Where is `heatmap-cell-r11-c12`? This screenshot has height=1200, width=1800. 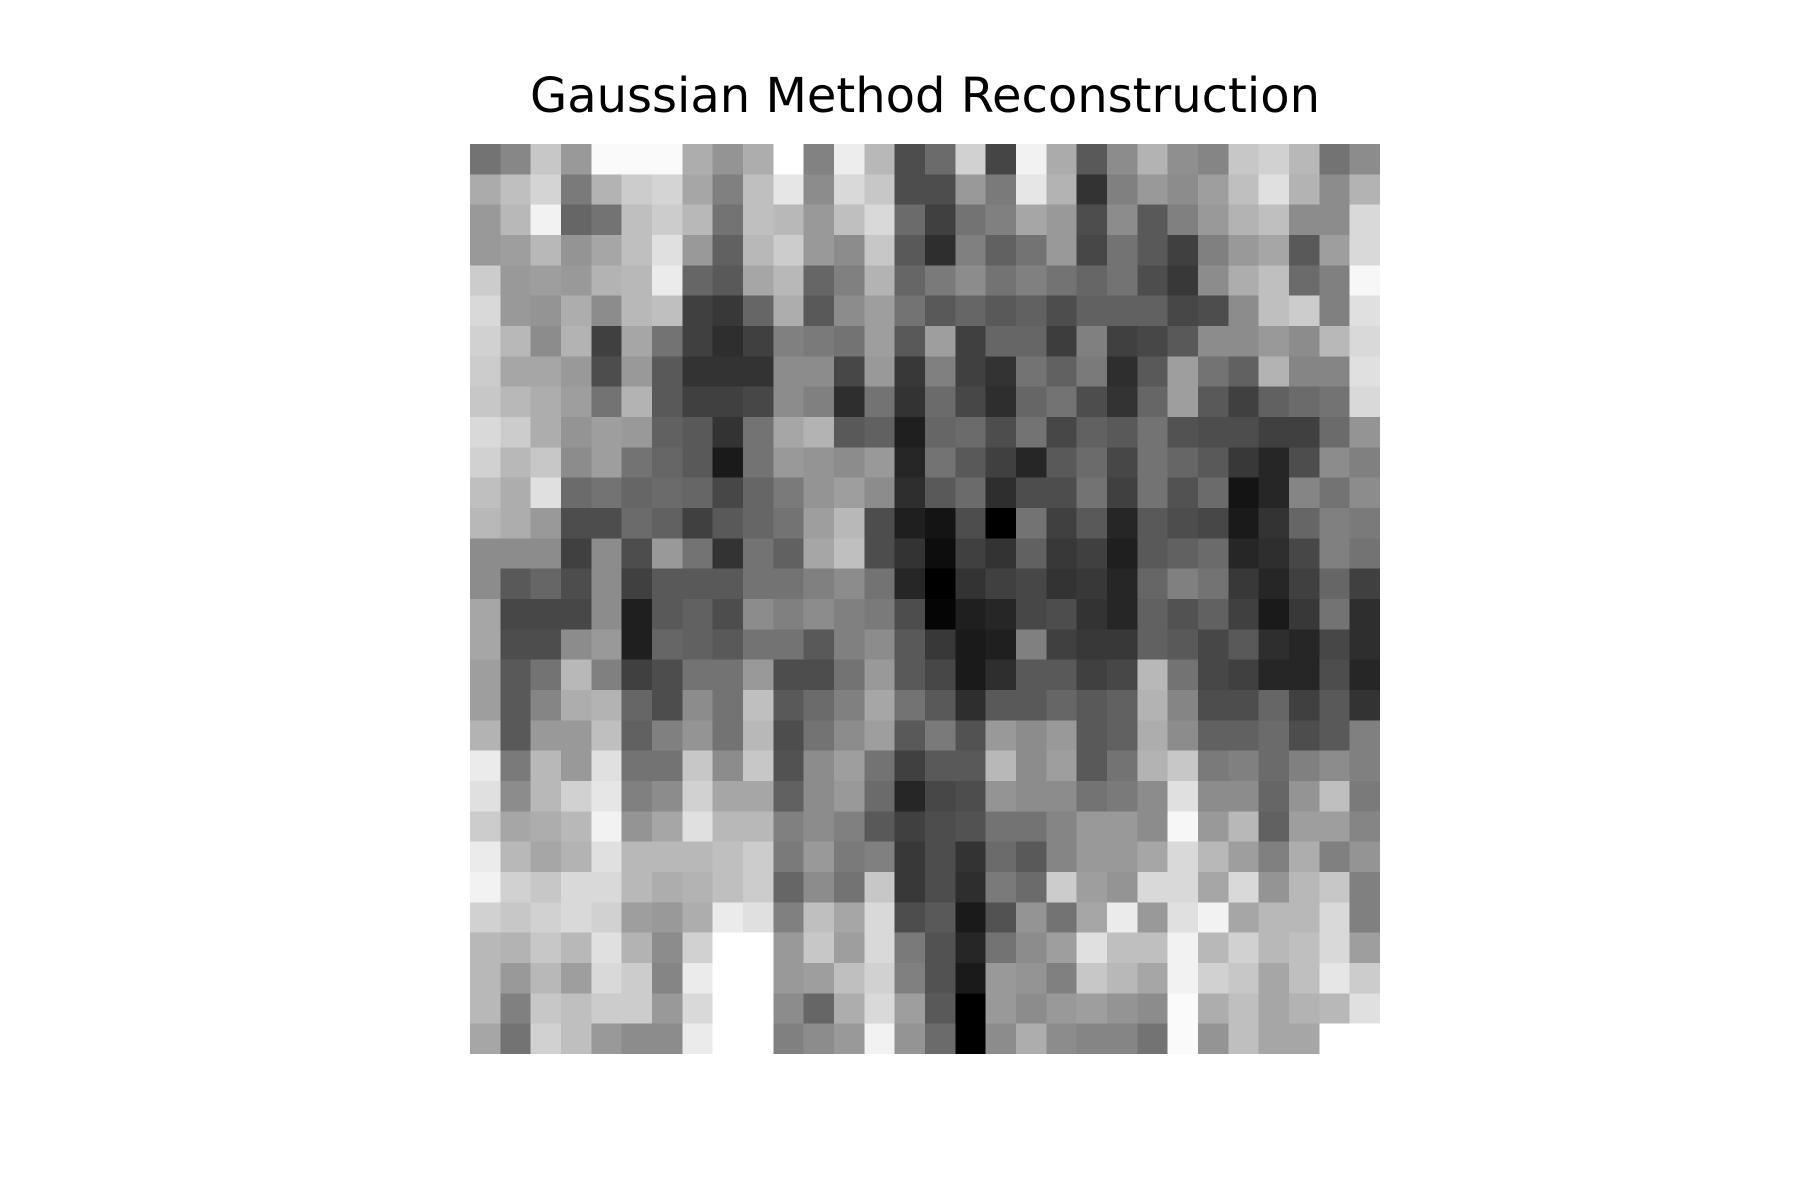
heatmap-cell-r11-c12 is located at coordinates (849, 493).